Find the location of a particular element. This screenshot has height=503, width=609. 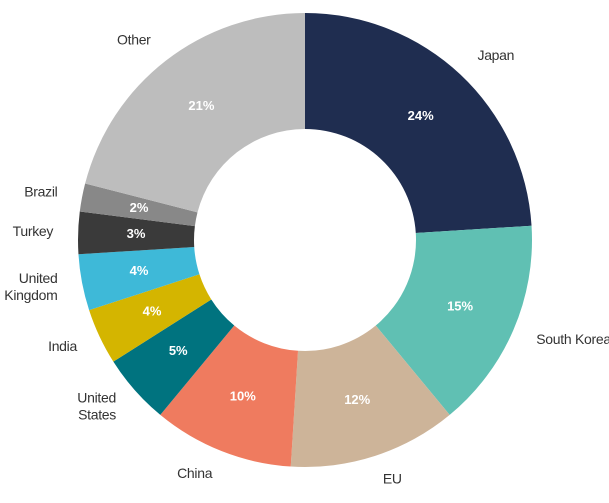

category-label: United States is located at coordinates (95, 405).